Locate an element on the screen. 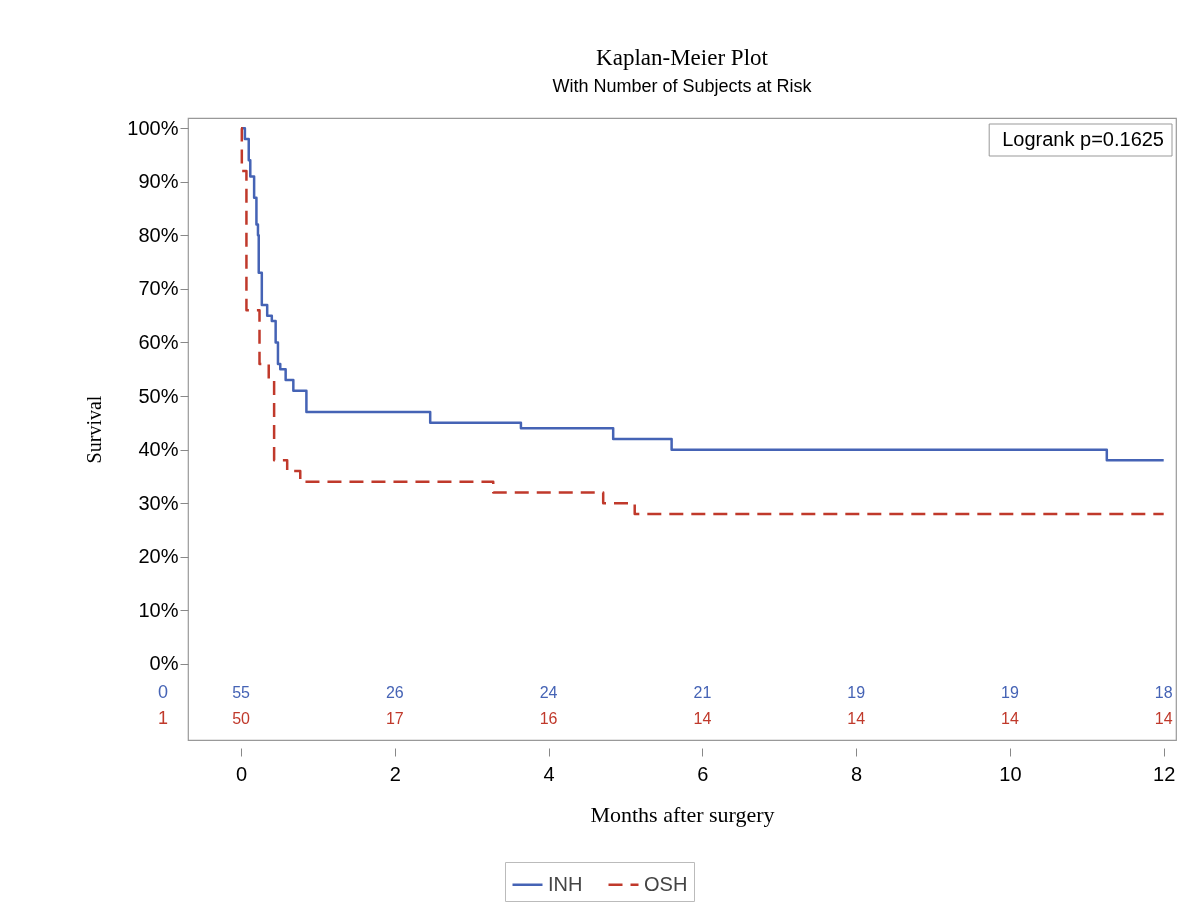  x-tick-label: 8 is located at coordinates (857, 773).